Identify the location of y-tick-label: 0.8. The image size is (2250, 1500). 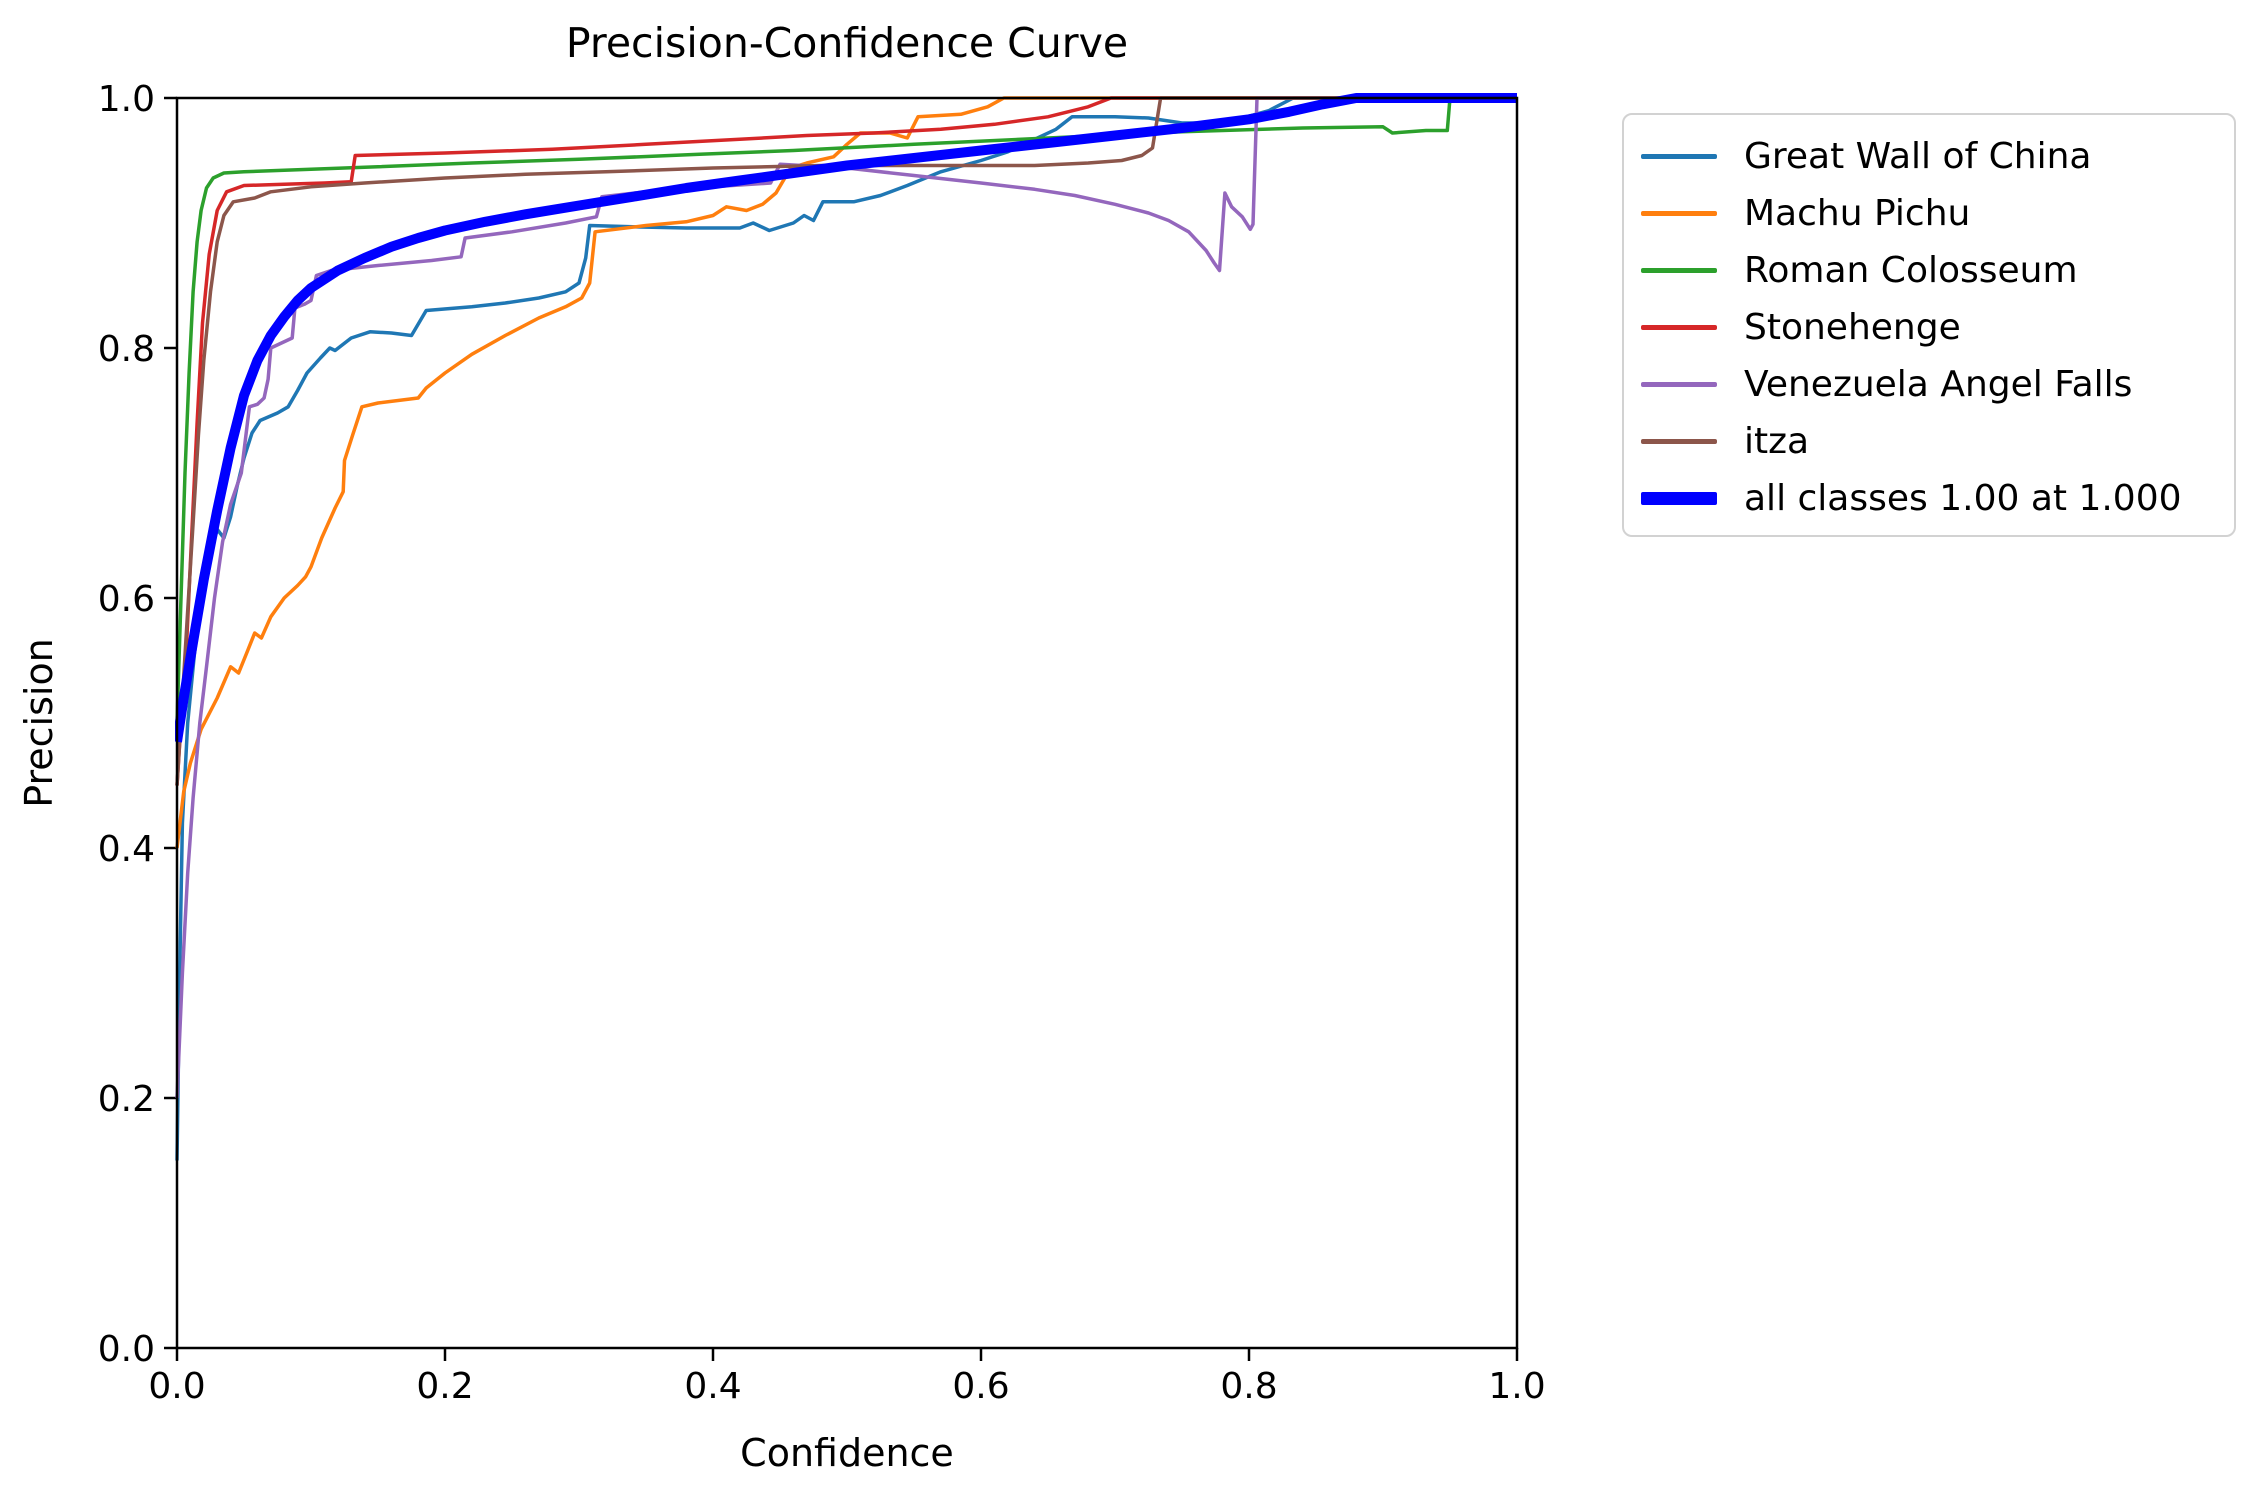
(126, 349).